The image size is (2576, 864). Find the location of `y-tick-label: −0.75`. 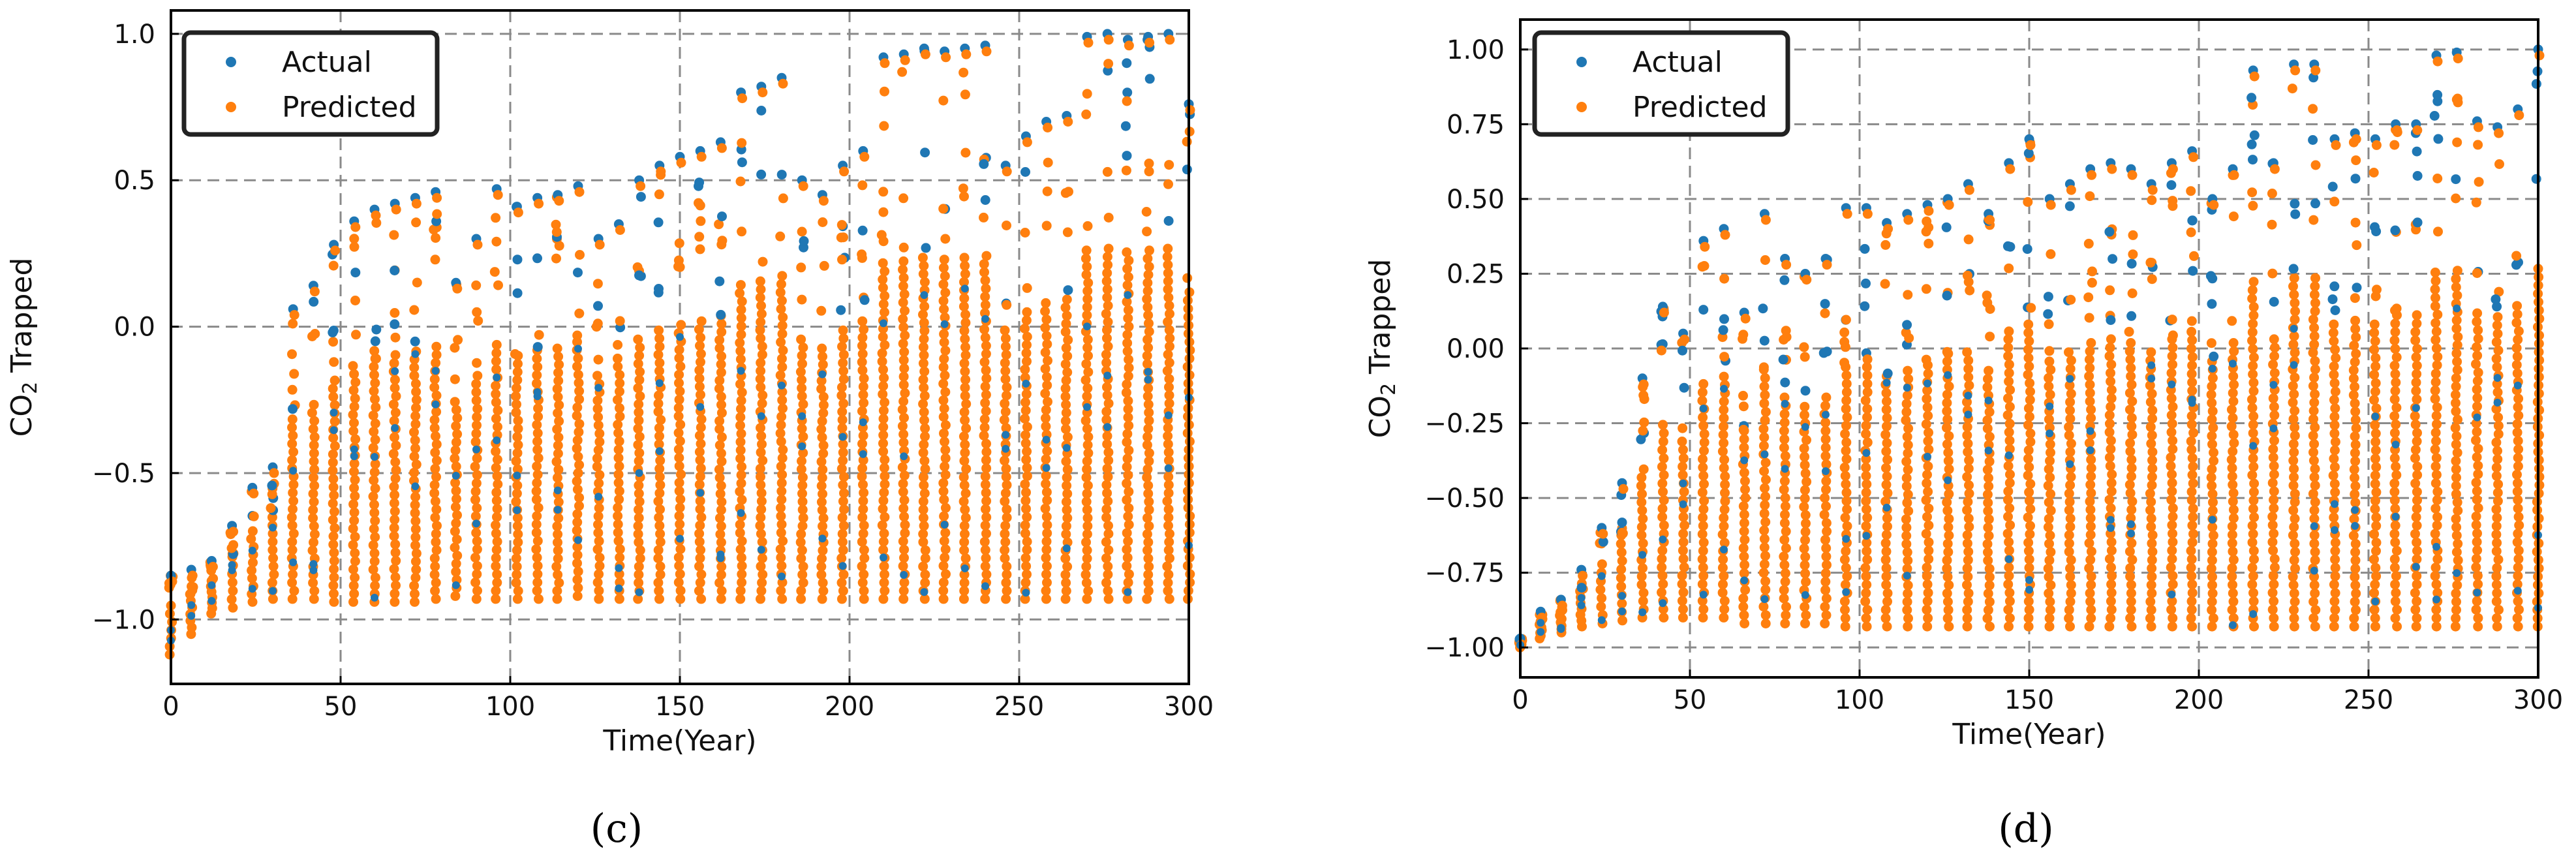

y-tick-label: −0.75 is located at coordinates (1464, 574).